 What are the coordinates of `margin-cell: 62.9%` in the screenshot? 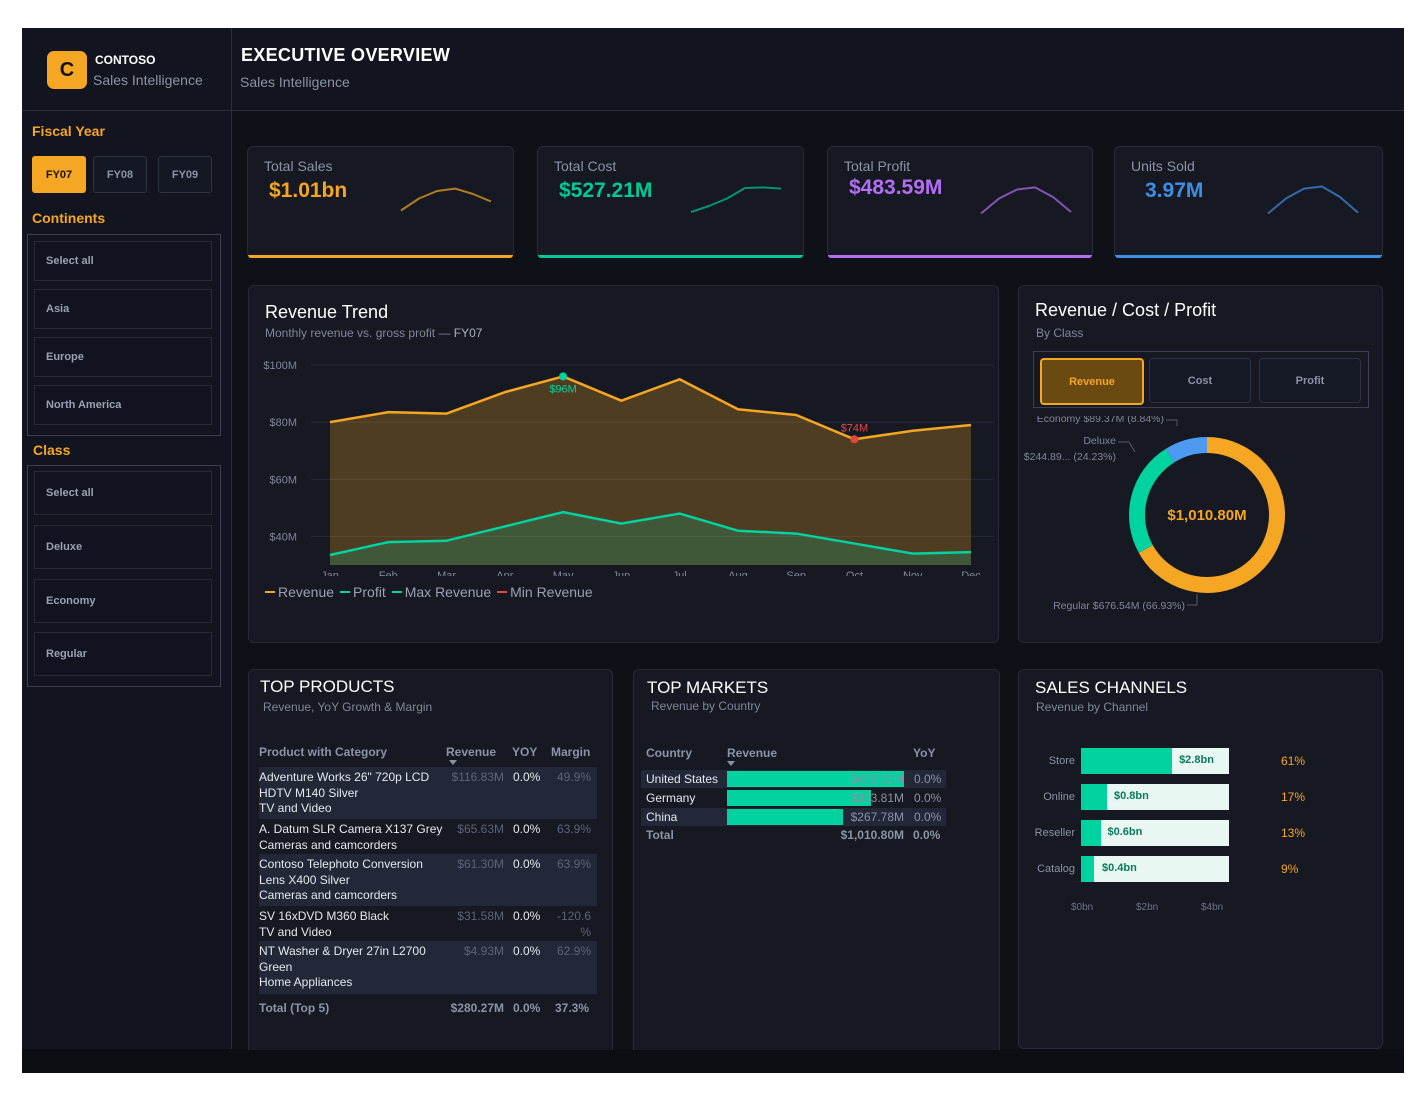 It's located at (573, 951).